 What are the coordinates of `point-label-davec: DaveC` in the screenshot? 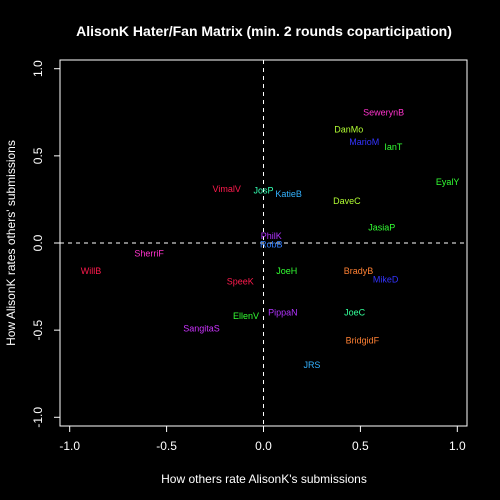 It's located at (347, 201).